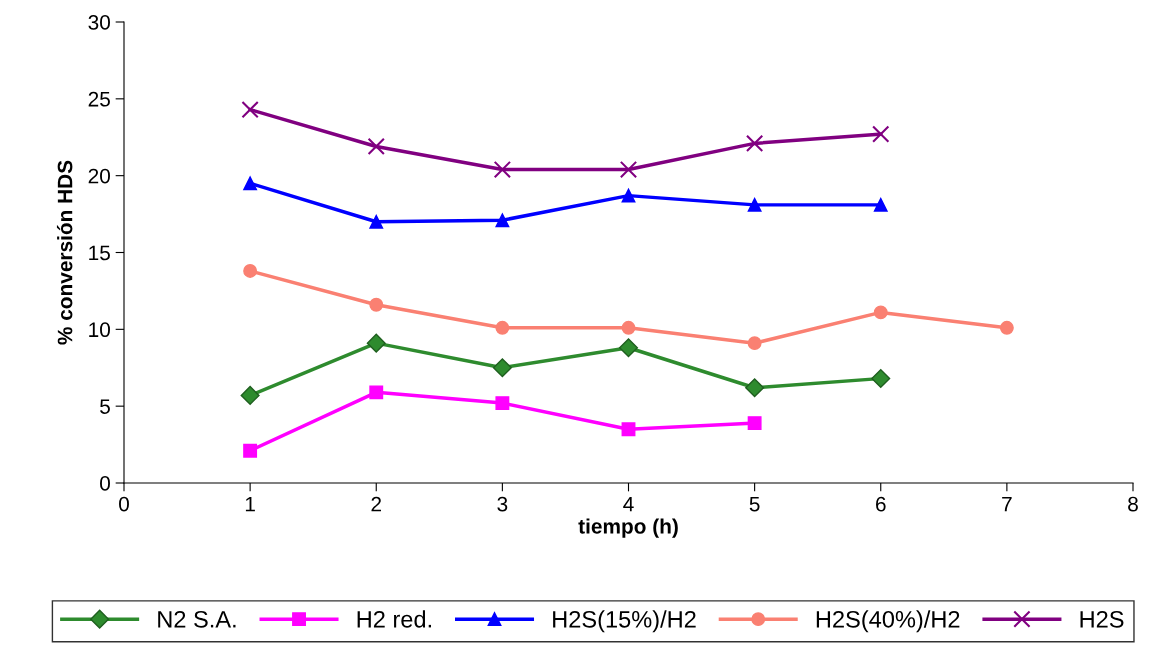  What do you see at coordinates (197, 619) in the screenshot?
I see `legend-label: N2 S.A.` at bounding box center [197, 619].